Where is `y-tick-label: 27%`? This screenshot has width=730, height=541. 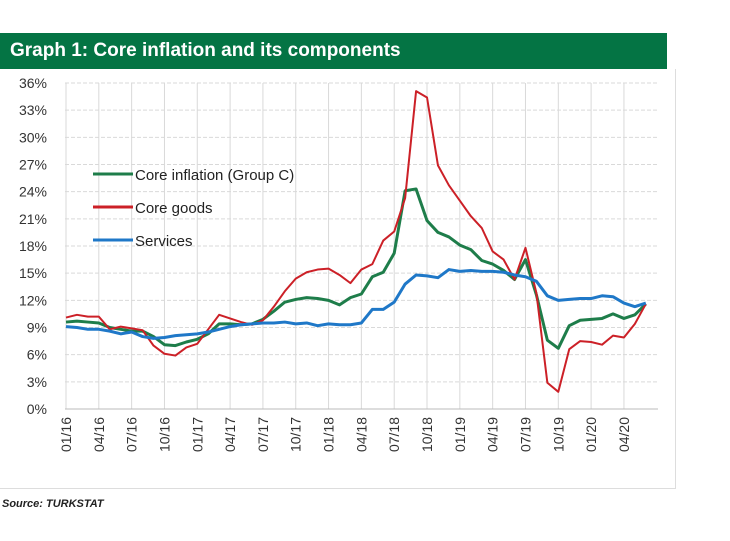
y-tick-label: 27% is located at coordinates (33, 165).